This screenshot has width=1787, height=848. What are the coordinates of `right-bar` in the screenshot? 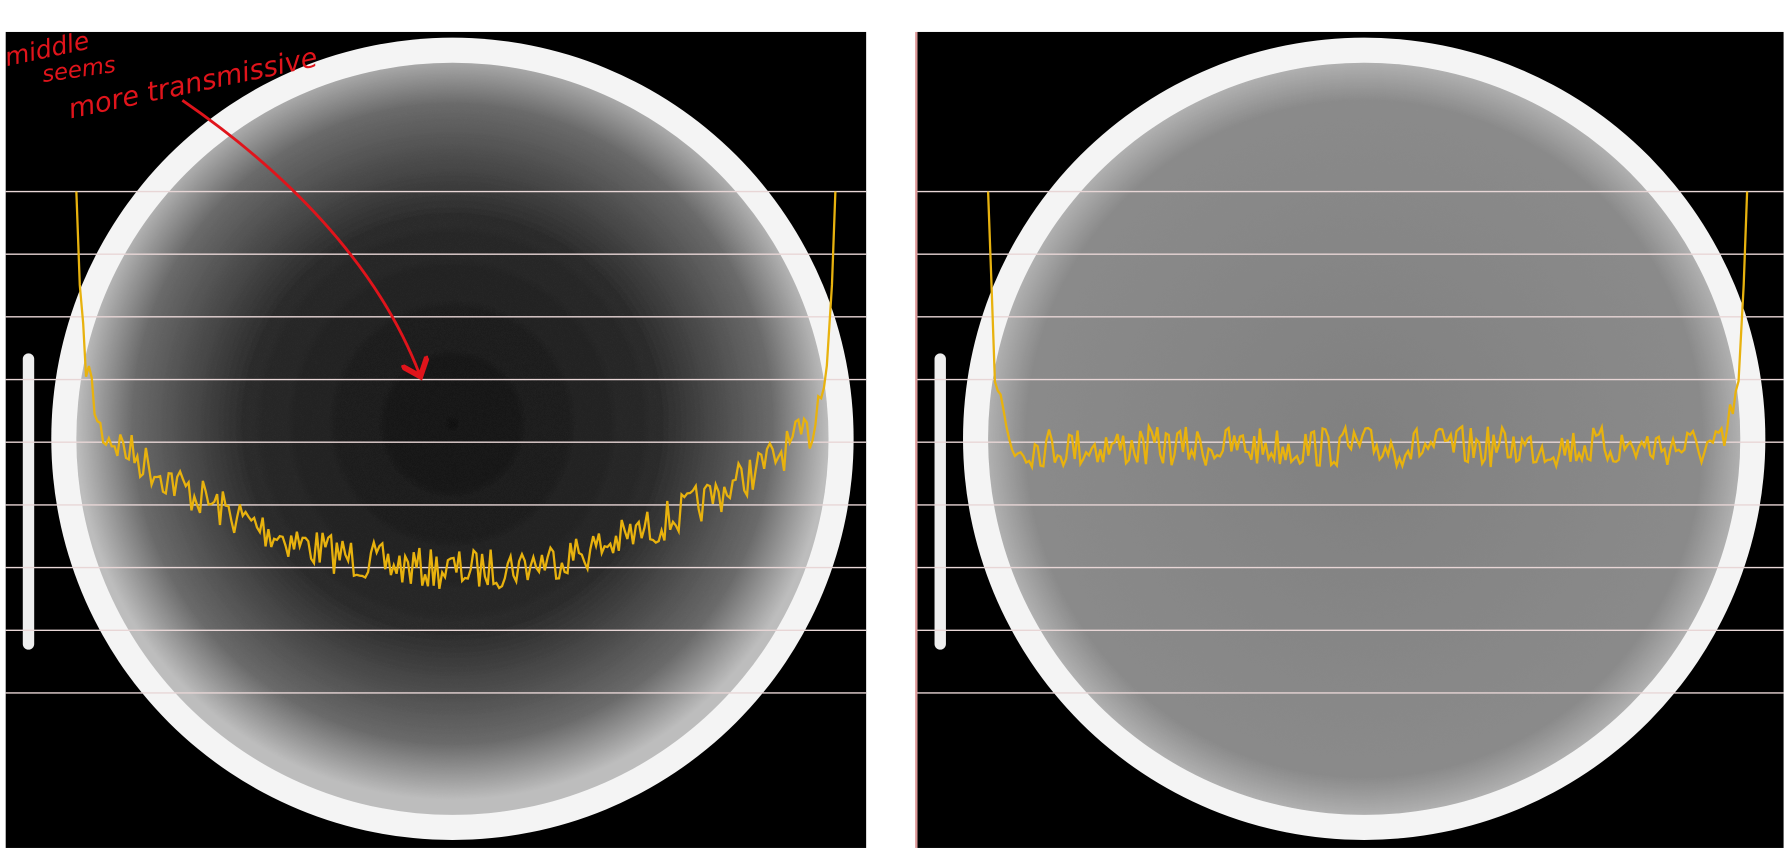 It's located at (940, 501).